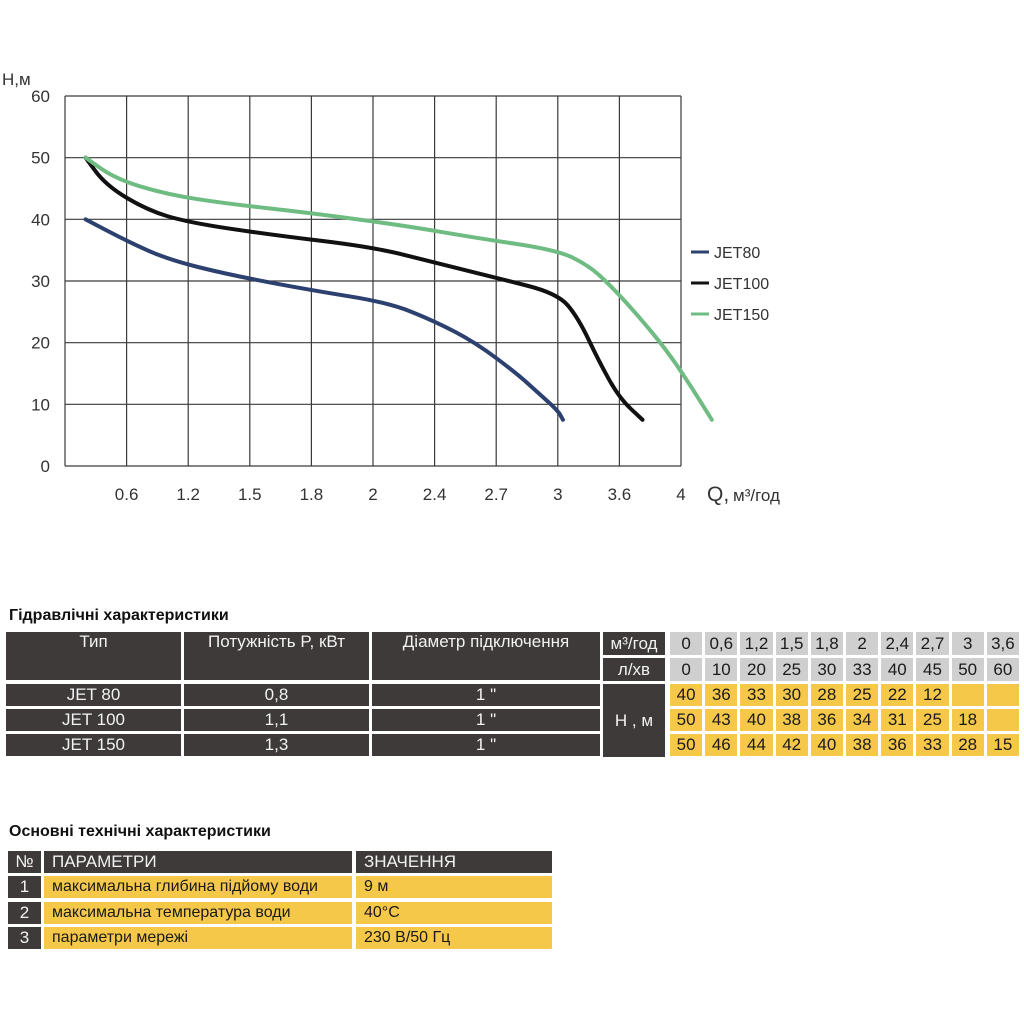 The width and height of the screenshot is (1024, 1024). Describe the element at coordinates (862, 720) in the screenshot. I see `head-value: 34` at that location.